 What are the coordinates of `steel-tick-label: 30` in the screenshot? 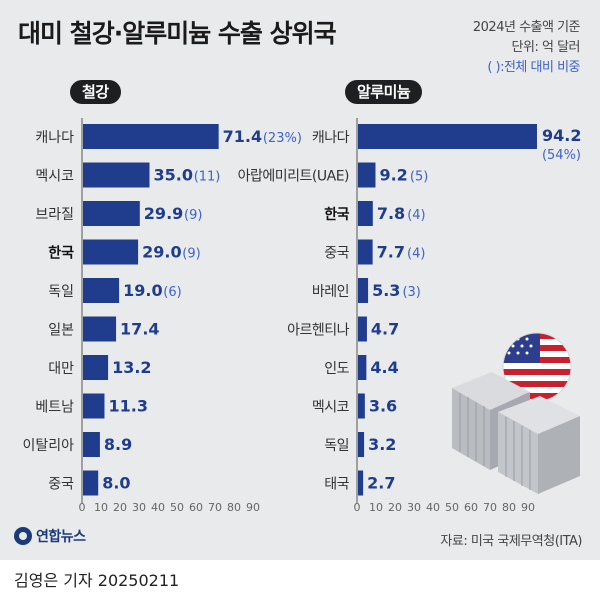 It's located at (139, 507).